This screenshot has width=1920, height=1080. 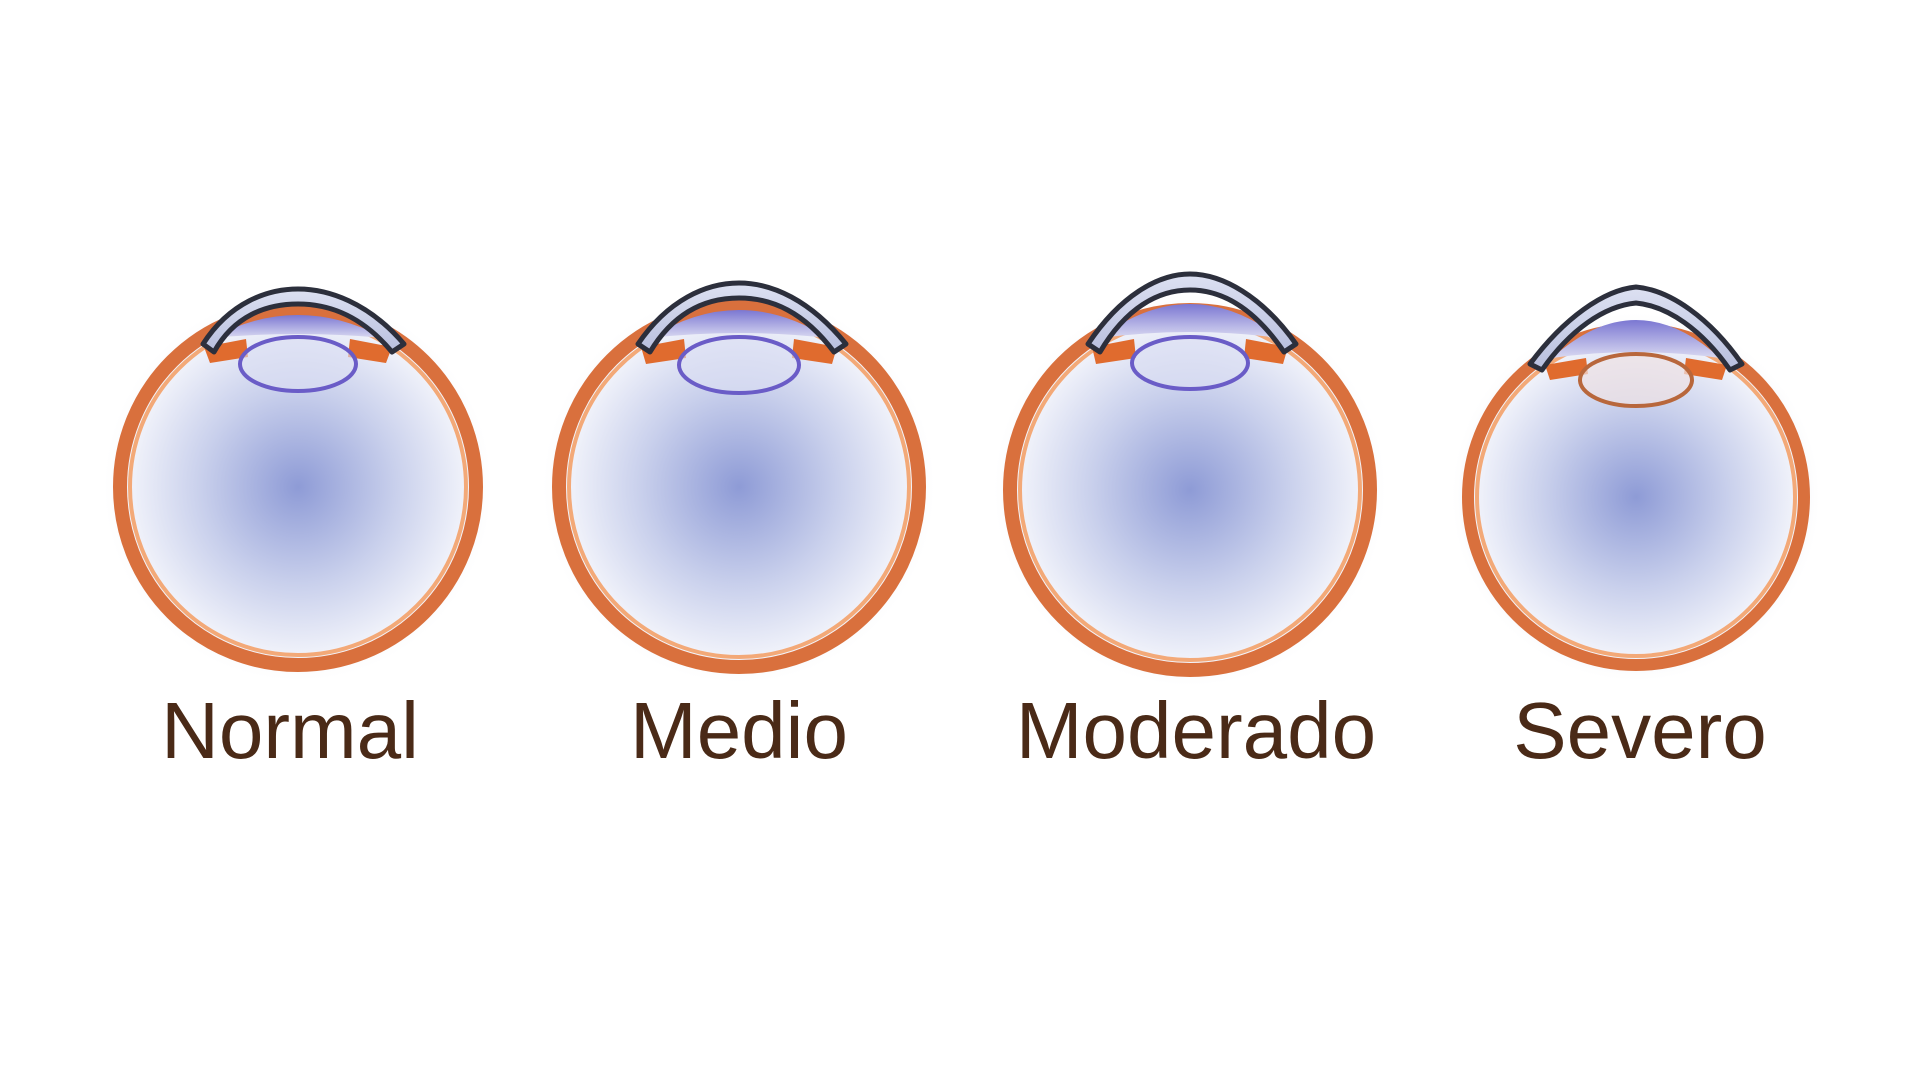 I want to click on label-severo: Severo, so click(x=1639, y=730).